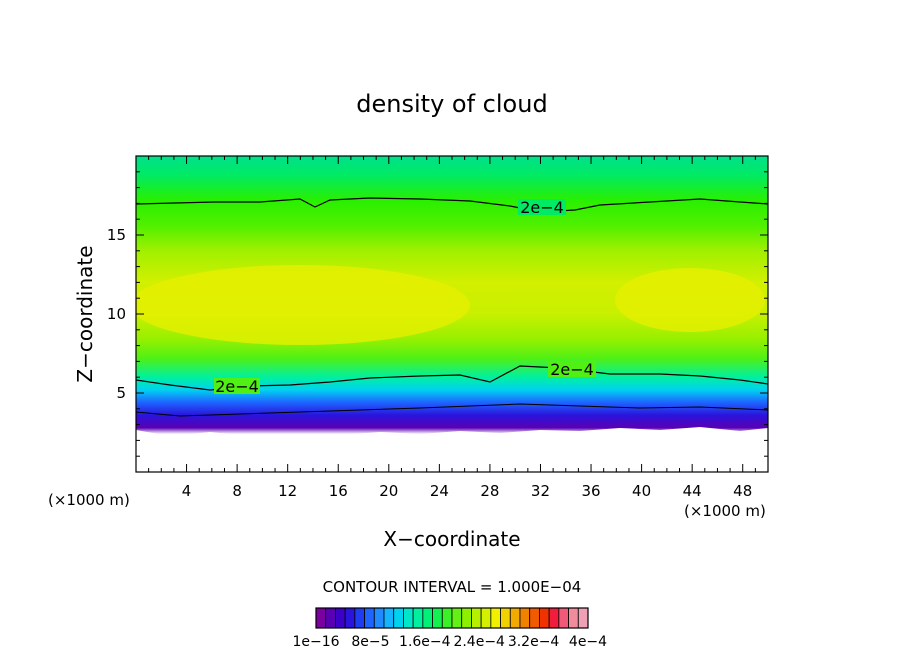 The width and height of the screenshot is (904, 654). I want to click on x-axis-label: X−coordinate, so click(451, 539).